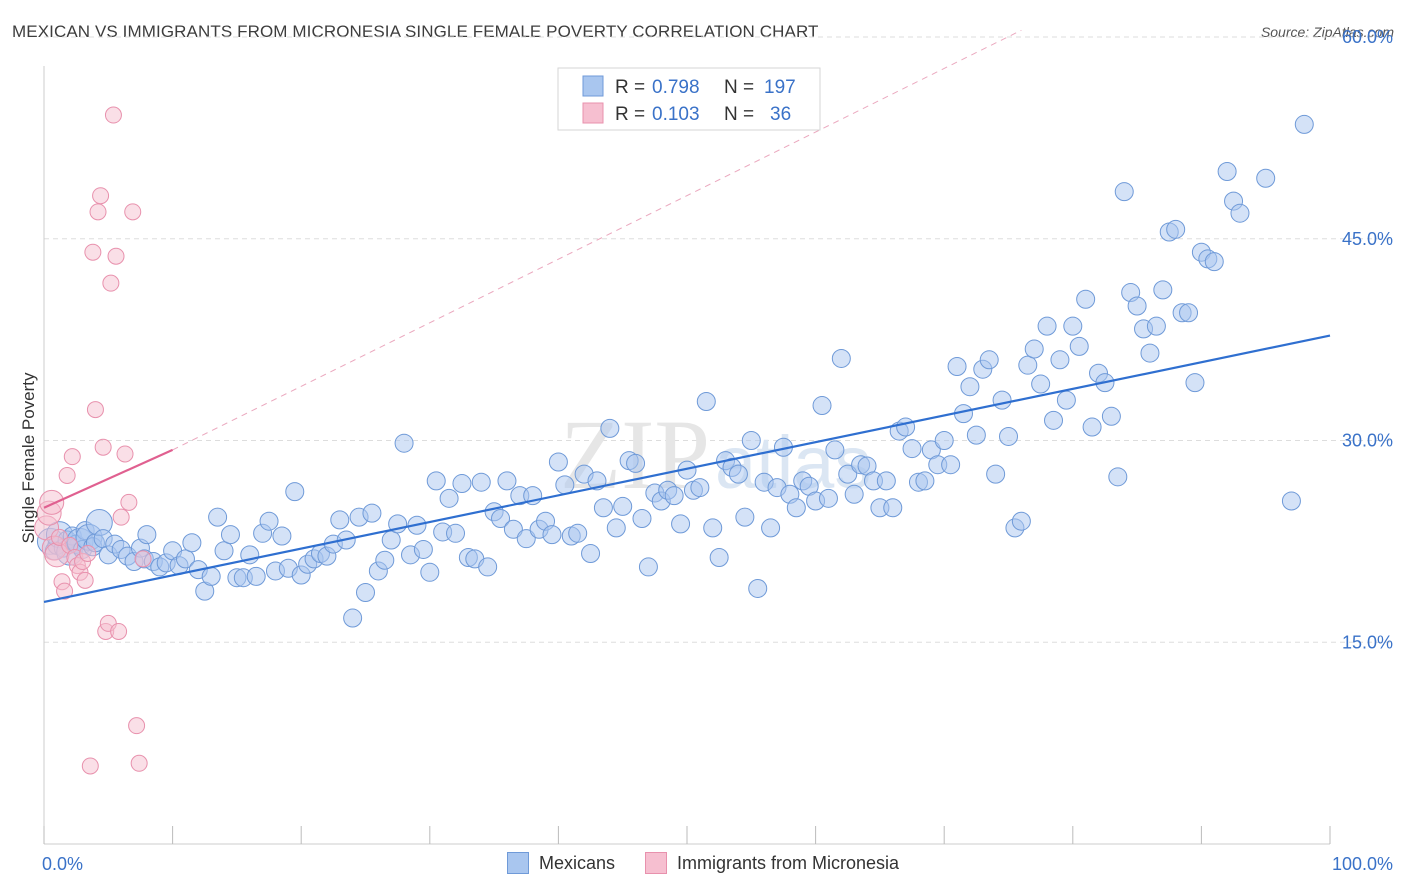  Describe the element at coordinates (655, 863) in the screenshot. I see `legend-swatch-pink` at that location.